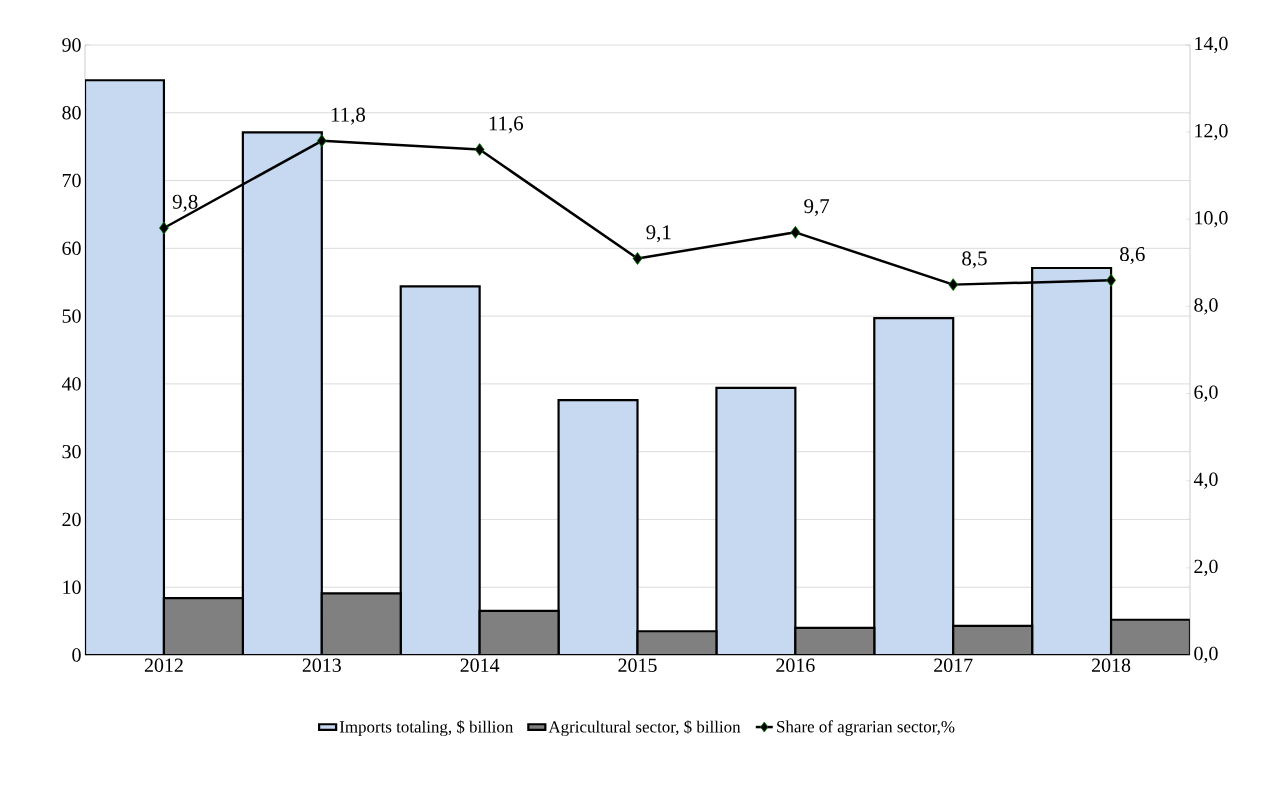 The width and height of the screenshot is (1287, 792). I want to click on x-tick-label: 2018, so click(1111, 665).